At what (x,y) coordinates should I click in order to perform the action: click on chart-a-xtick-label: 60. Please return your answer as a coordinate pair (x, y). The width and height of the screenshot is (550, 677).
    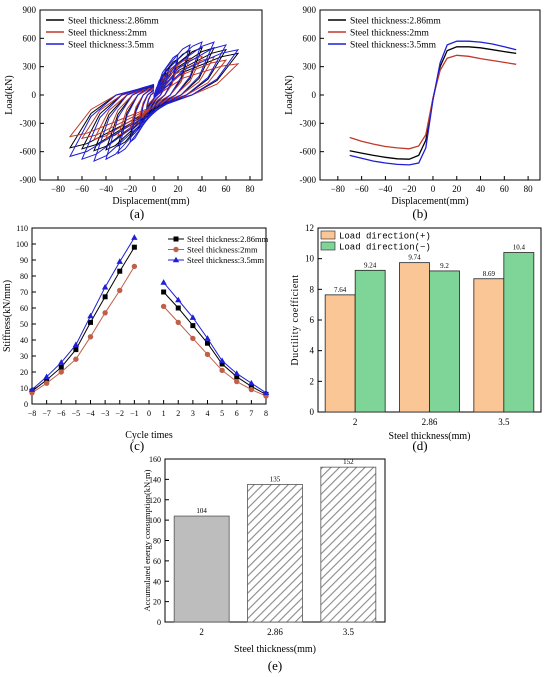
    Looking at the image, I should click on (227, 189).